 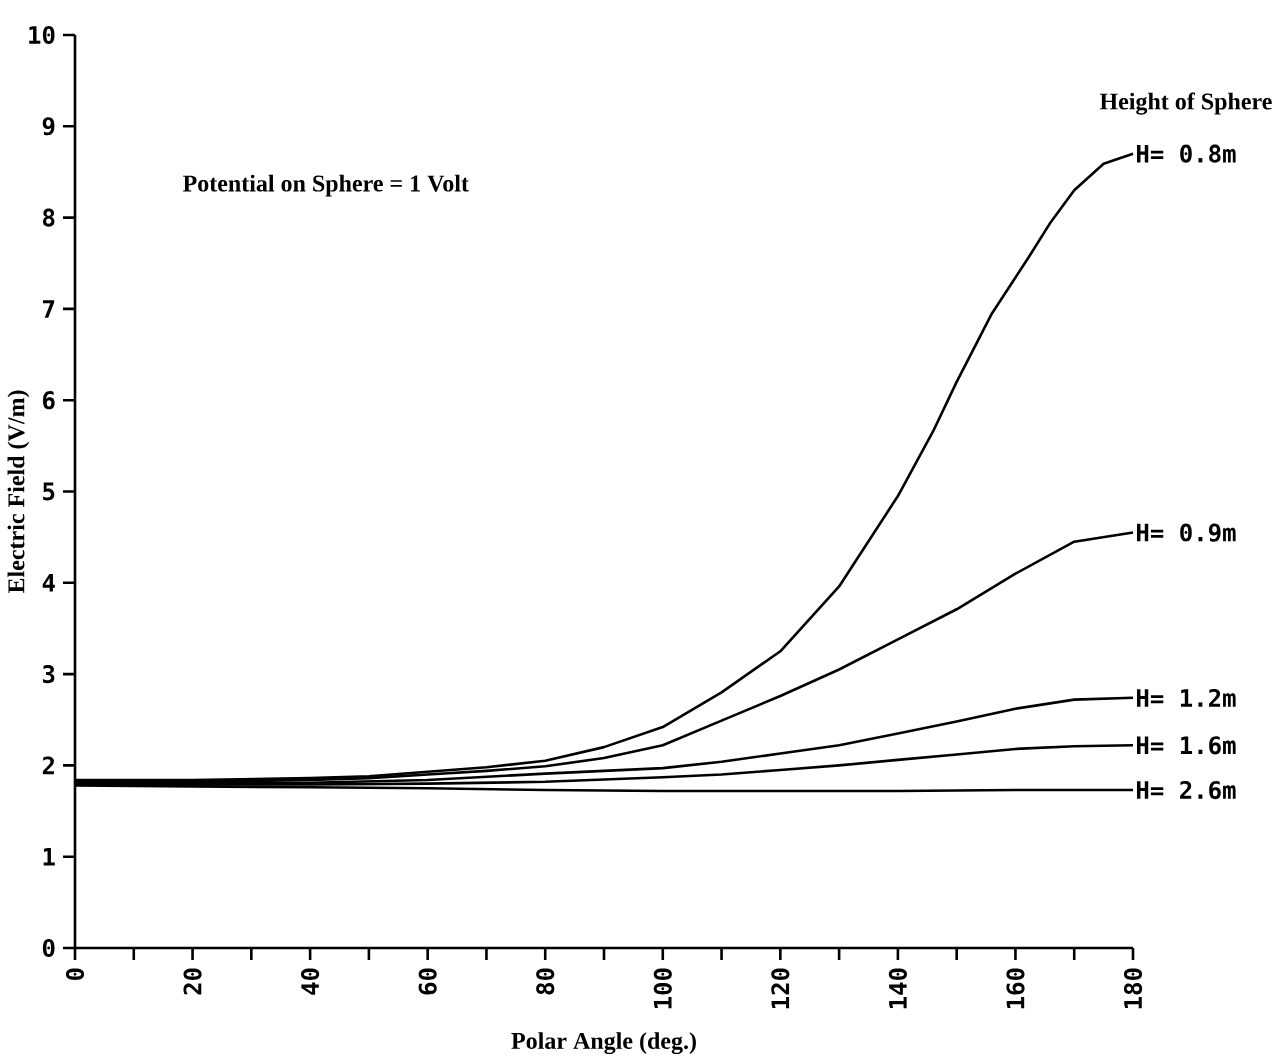 What do you see at coordinates (1133, 988) in the screenshot?
I see `x-tick-label: 180` at bounding box center [1133, 988].